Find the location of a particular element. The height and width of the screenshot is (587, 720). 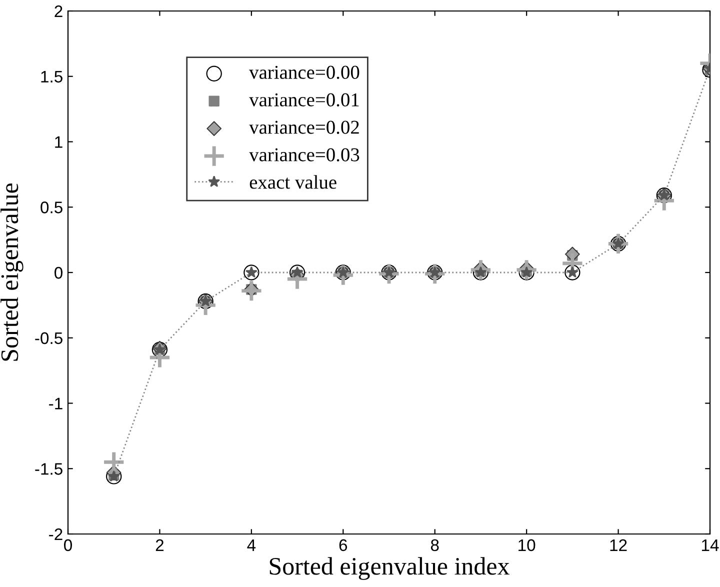

legend-label: variance=0.03 is located at coordinates (304, 155).